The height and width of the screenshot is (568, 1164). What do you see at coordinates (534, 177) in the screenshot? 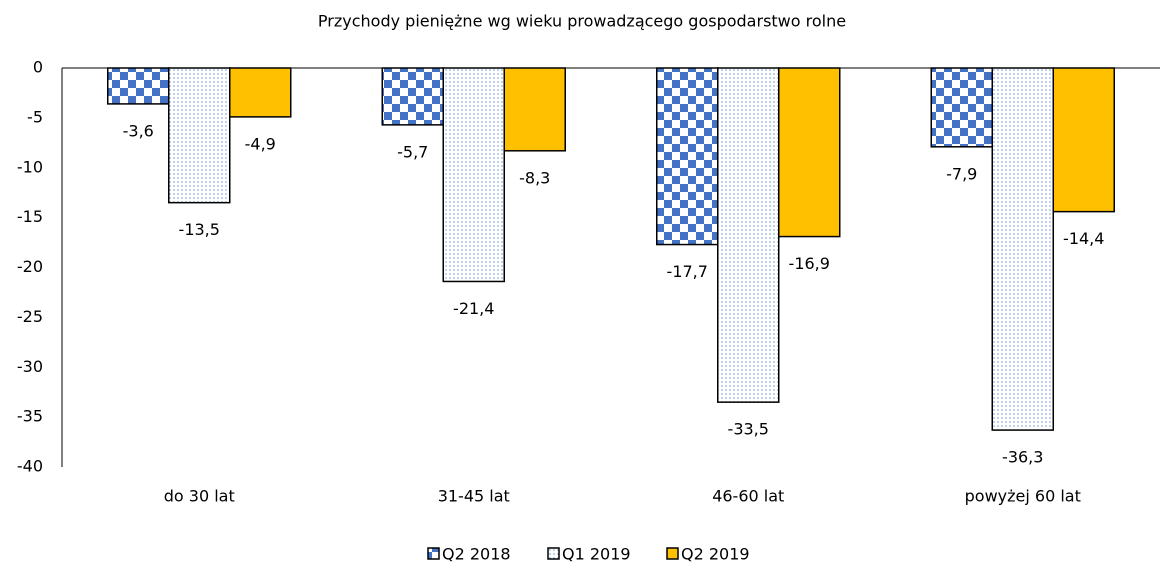
I see `value-label: -8,3` at bounding box center [534, 177].